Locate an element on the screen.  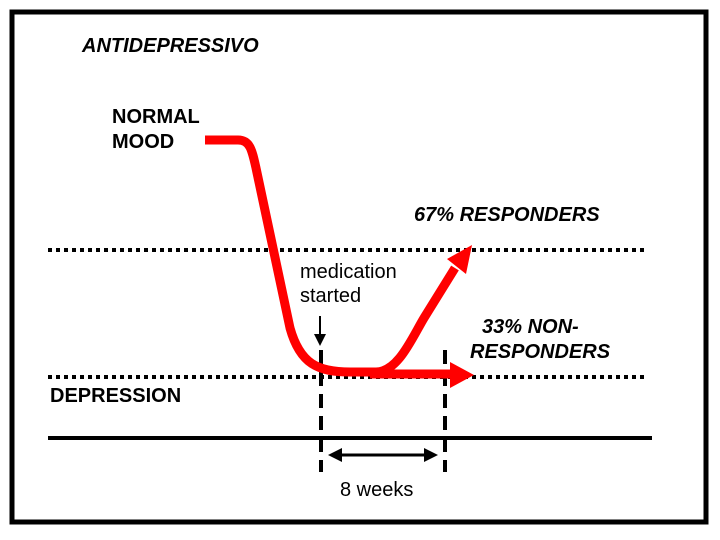
normal-mood-label-line2: MOOD is located at coordinates (143, 142).